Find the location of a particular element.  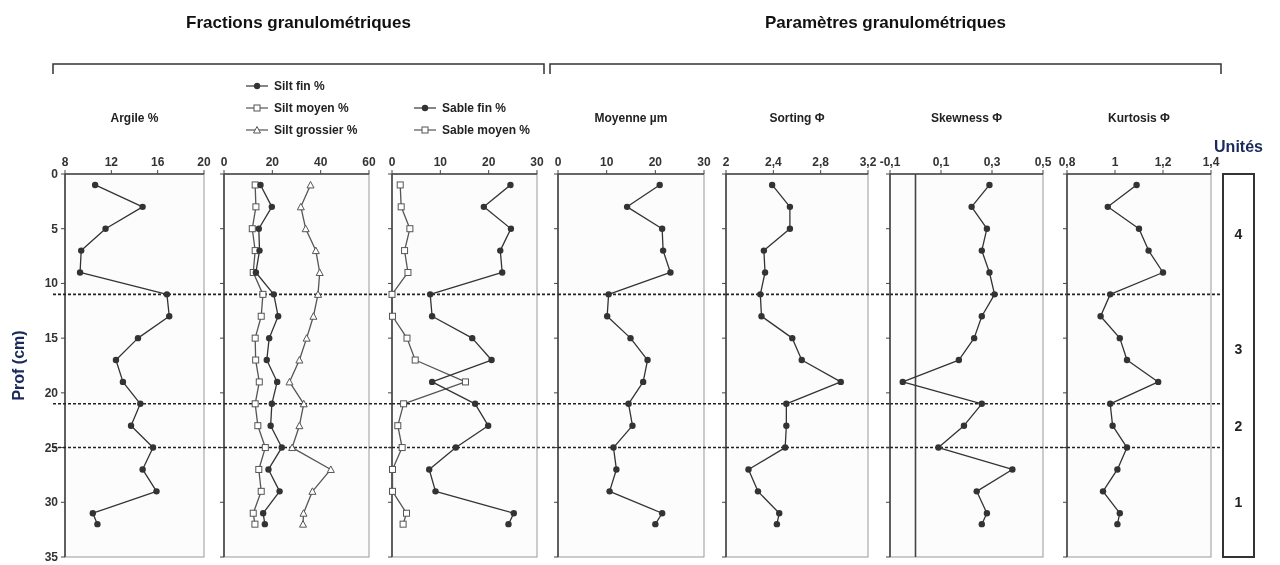

x-tick-label: 0,5 is located at coordinates (1043, 162).